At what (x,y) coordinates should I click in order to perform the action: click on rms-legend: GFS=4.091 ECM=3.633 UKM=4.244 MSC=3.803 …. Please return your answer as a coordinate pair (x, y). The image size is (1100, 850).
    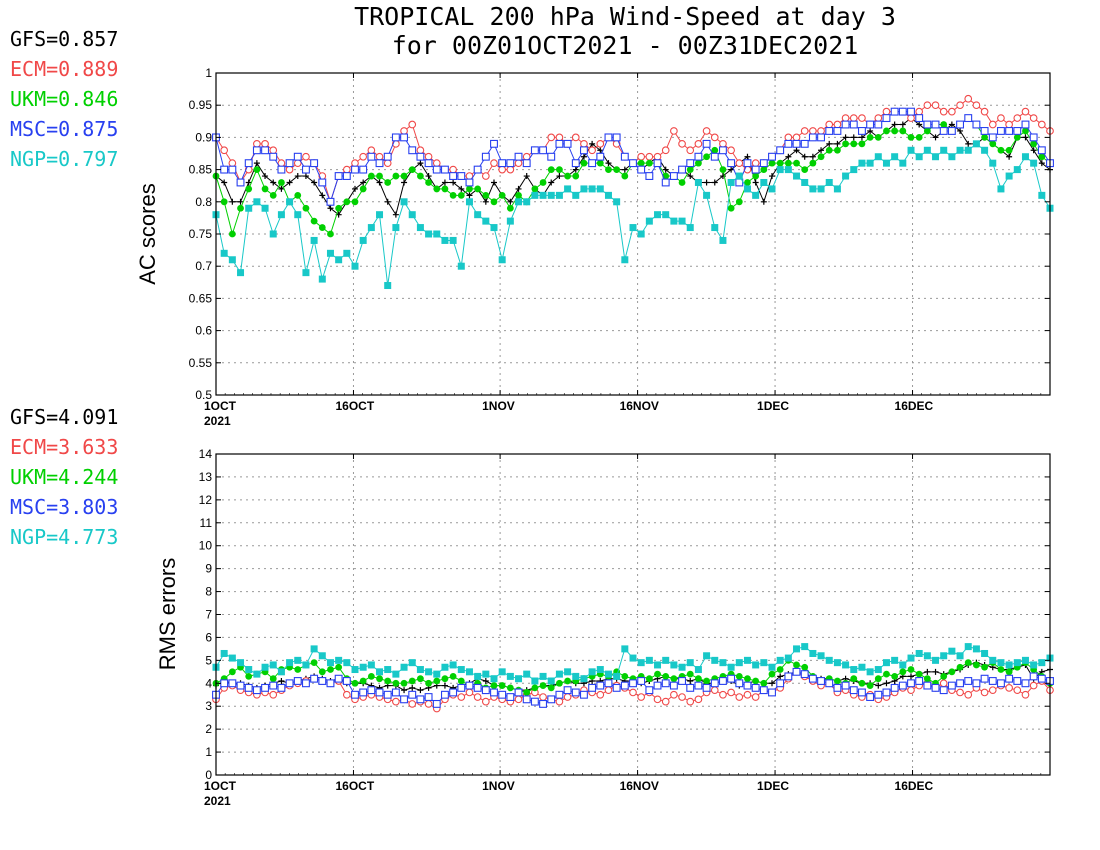
    Looking at the image, I should click on (64, 477).